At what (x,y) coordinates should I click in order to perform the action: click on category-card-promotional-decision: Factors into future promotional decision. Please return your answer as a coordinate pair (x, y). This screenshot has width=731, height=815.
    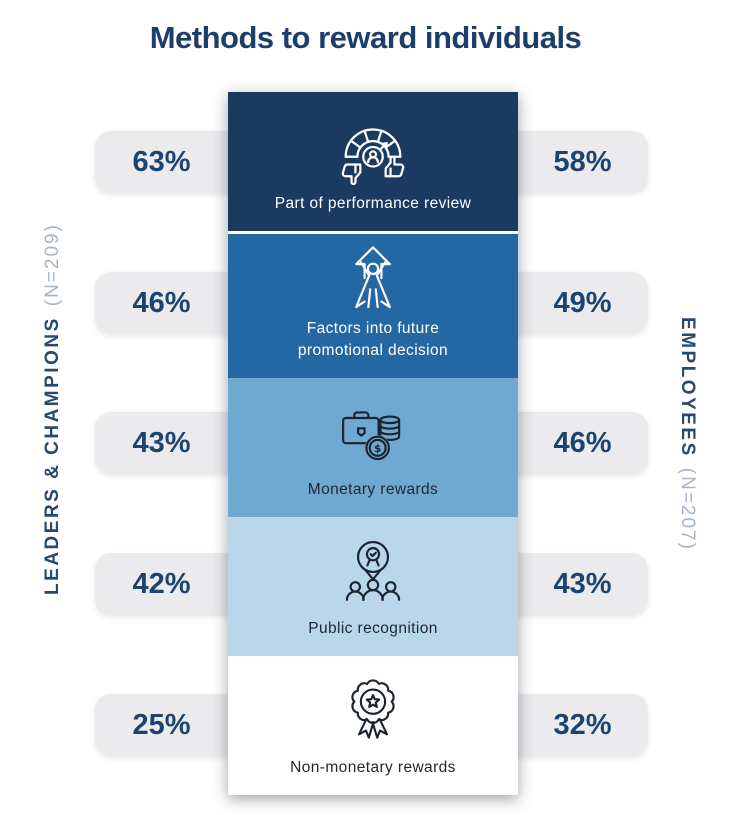
    Looking at the image, I should click on (373, 306).